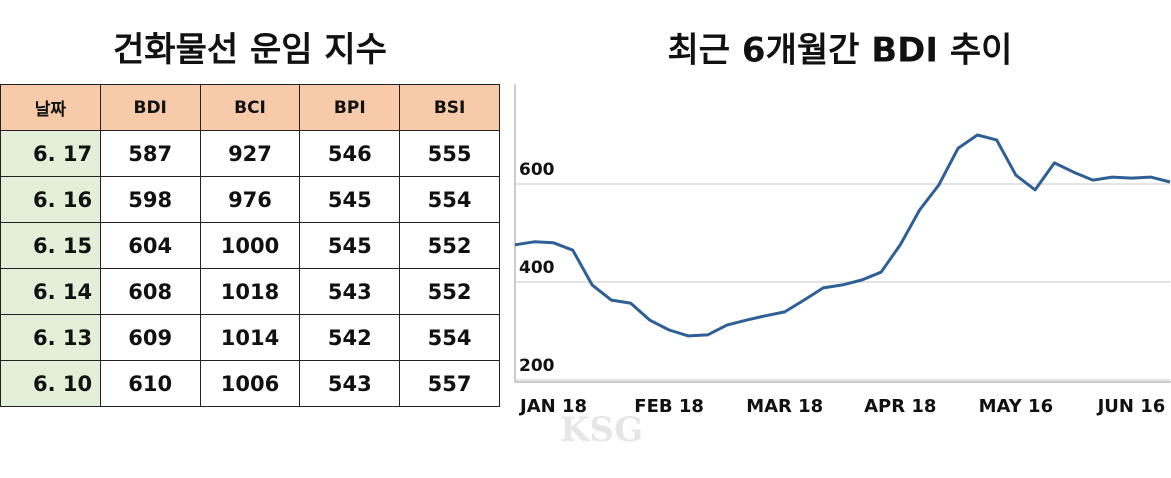 This screenshot has height=478, width=1171. What do you see at coordinates (150, 153) in the screenshot?
I see `value-cell: 587` at bounding box center [150, 153].